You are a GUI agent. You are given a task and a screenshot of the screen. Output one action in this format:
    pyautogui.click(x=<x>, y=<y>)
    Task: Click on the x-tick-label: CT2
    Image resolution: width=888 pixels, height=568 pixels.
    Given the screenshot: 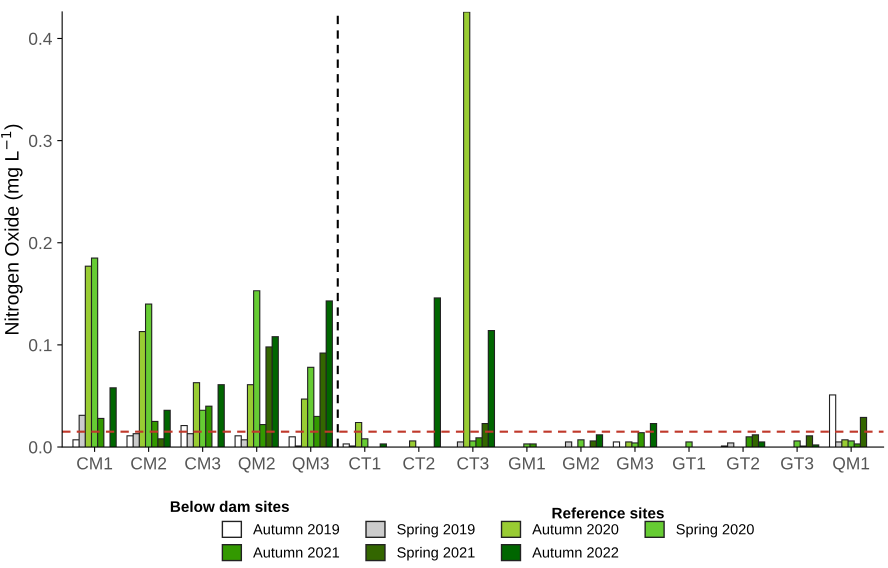 What is the action you would take?
    pyautogui.click(x=418, y=463)
    